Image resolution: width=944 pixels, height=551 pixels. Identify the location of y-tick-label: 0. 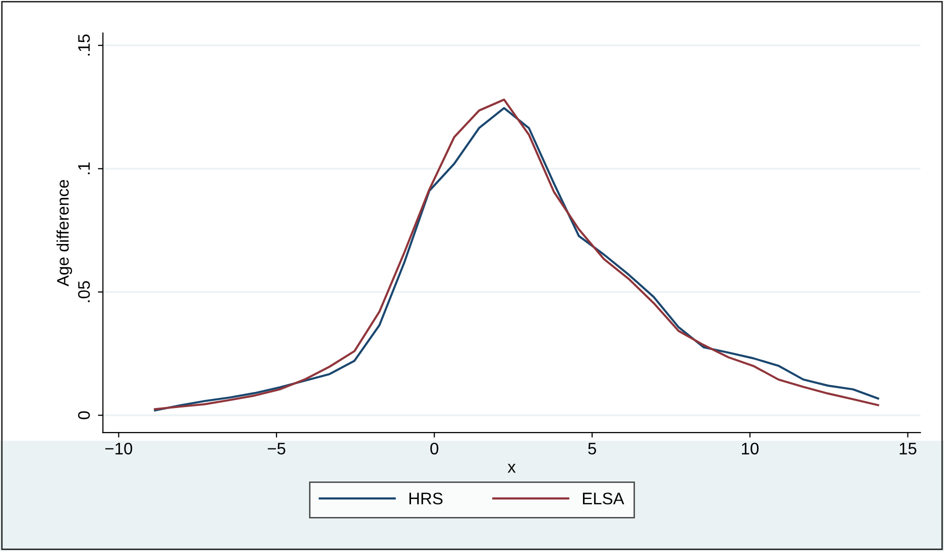
(84, 415).